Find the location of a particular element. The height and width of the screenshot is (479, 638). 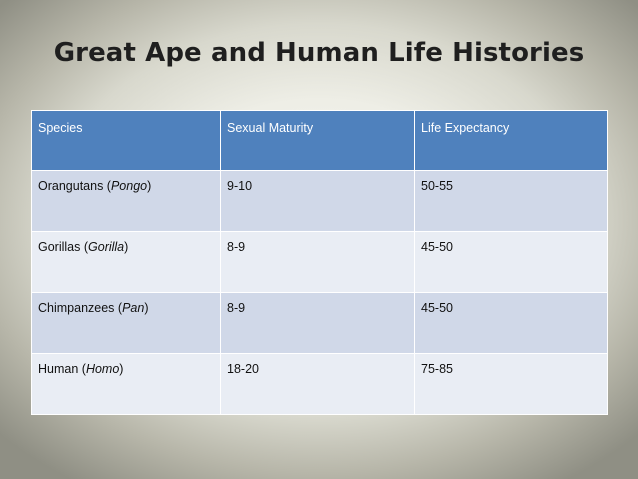

species-genus: Pan is located at coordinates (133, 308).